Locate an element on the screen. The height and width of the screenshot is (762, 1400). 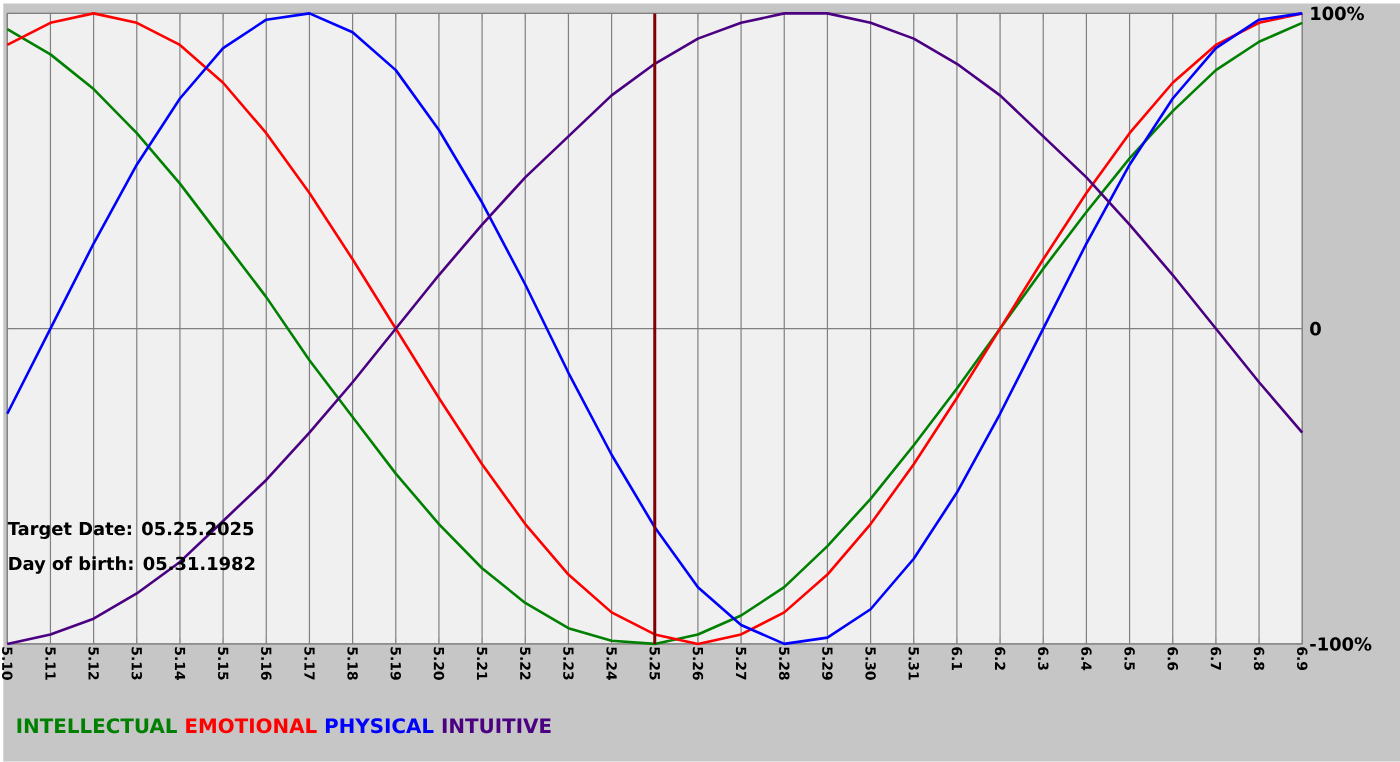
text: PHYSICAL is located at coordinates (379, 726).